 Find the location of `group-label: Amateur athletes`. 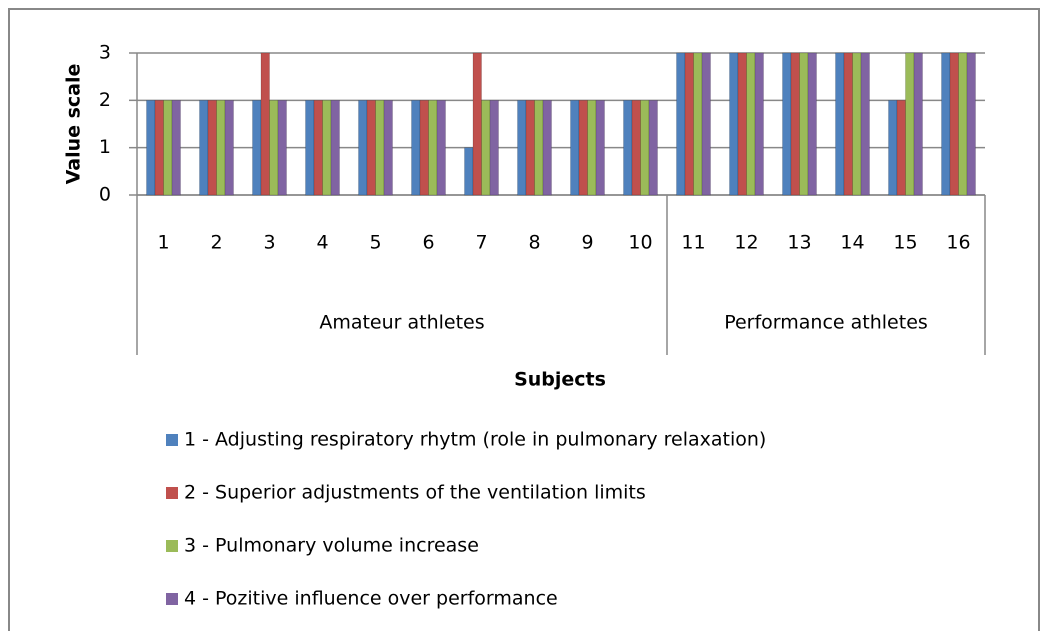

group-label: Amateur athletes is located at coordinates (401, 323).